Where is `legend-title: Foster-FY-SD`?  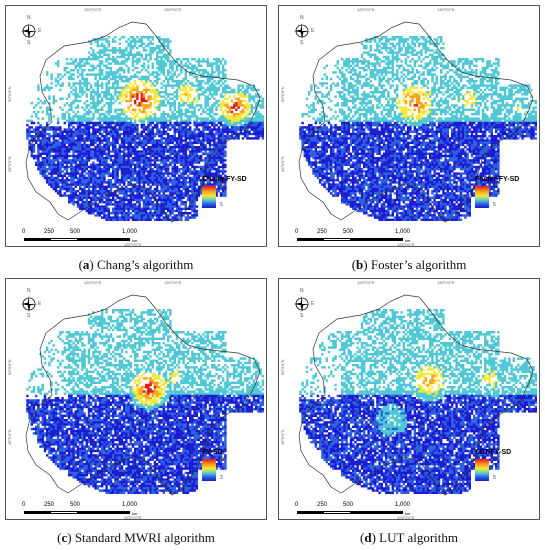 legend-title: Foster-FY-SD is located at coordinates (497, 179).